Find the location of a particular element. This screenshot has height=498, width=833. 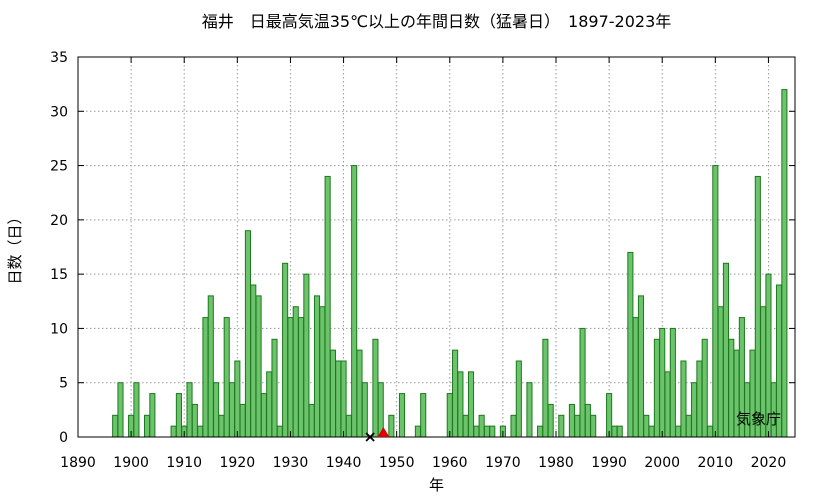

x-tick-label: 2000 is located at coordinates (662, 463).